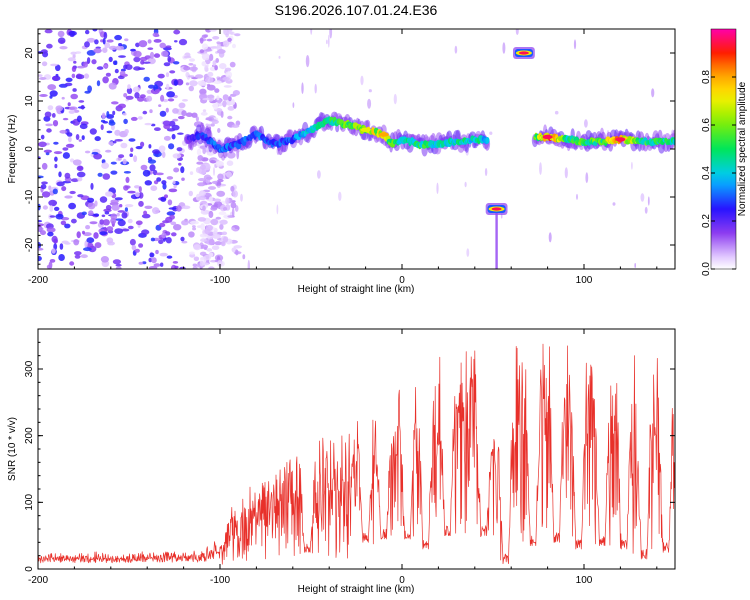  Describe the element at coordinates (718, 173) in the screenshot. I see `colorbar-ticks: 0.0 0.2 0.4 0.6 0.8` at that location.